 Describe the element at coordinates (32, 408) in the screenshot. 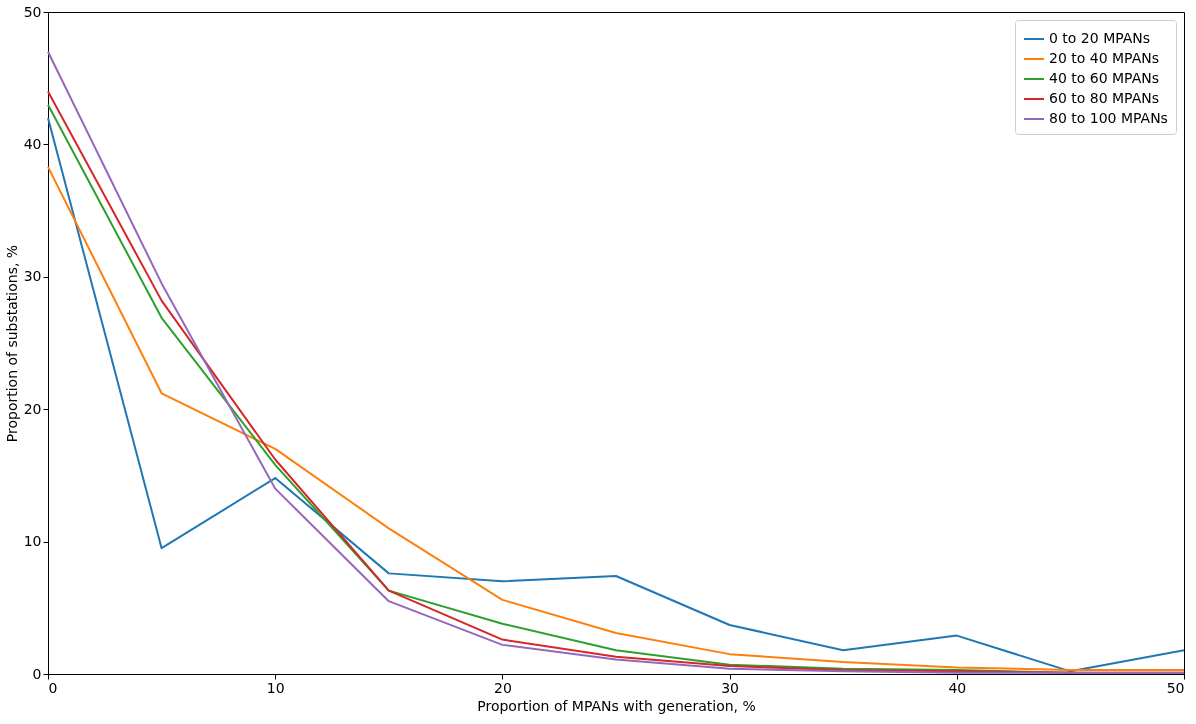

I see `y-tick-label: 20` at that location.